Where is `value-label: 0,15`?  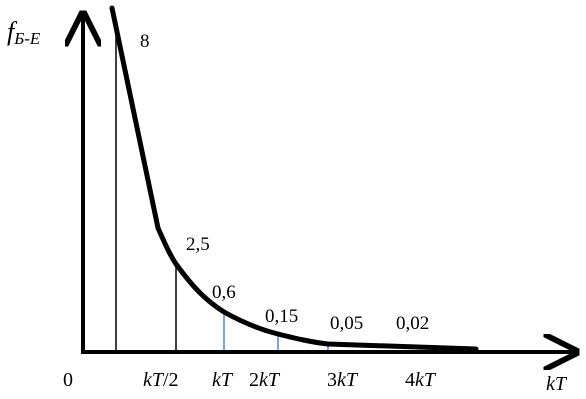
value-label: 0,15 is located at coordinates (281, 316).